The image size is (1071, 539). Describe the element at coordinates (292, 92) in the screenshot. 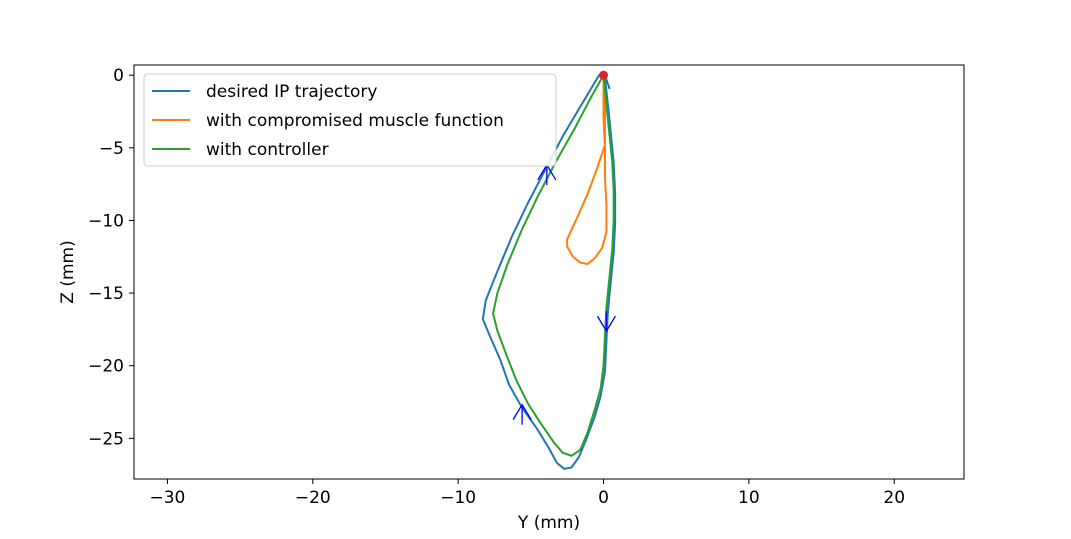

I see `legend-label-0: desired IP trajectory` at that location.